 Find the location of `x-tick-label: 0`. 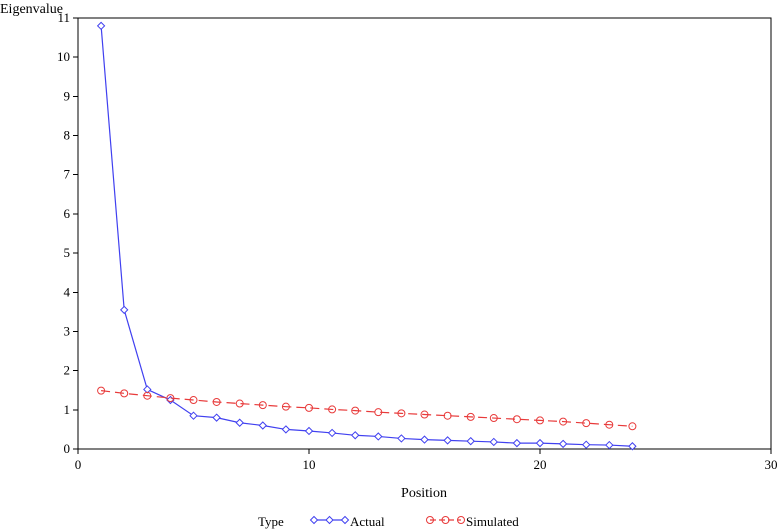

x-tick-label: 0 is located at coordinates (78, 464).